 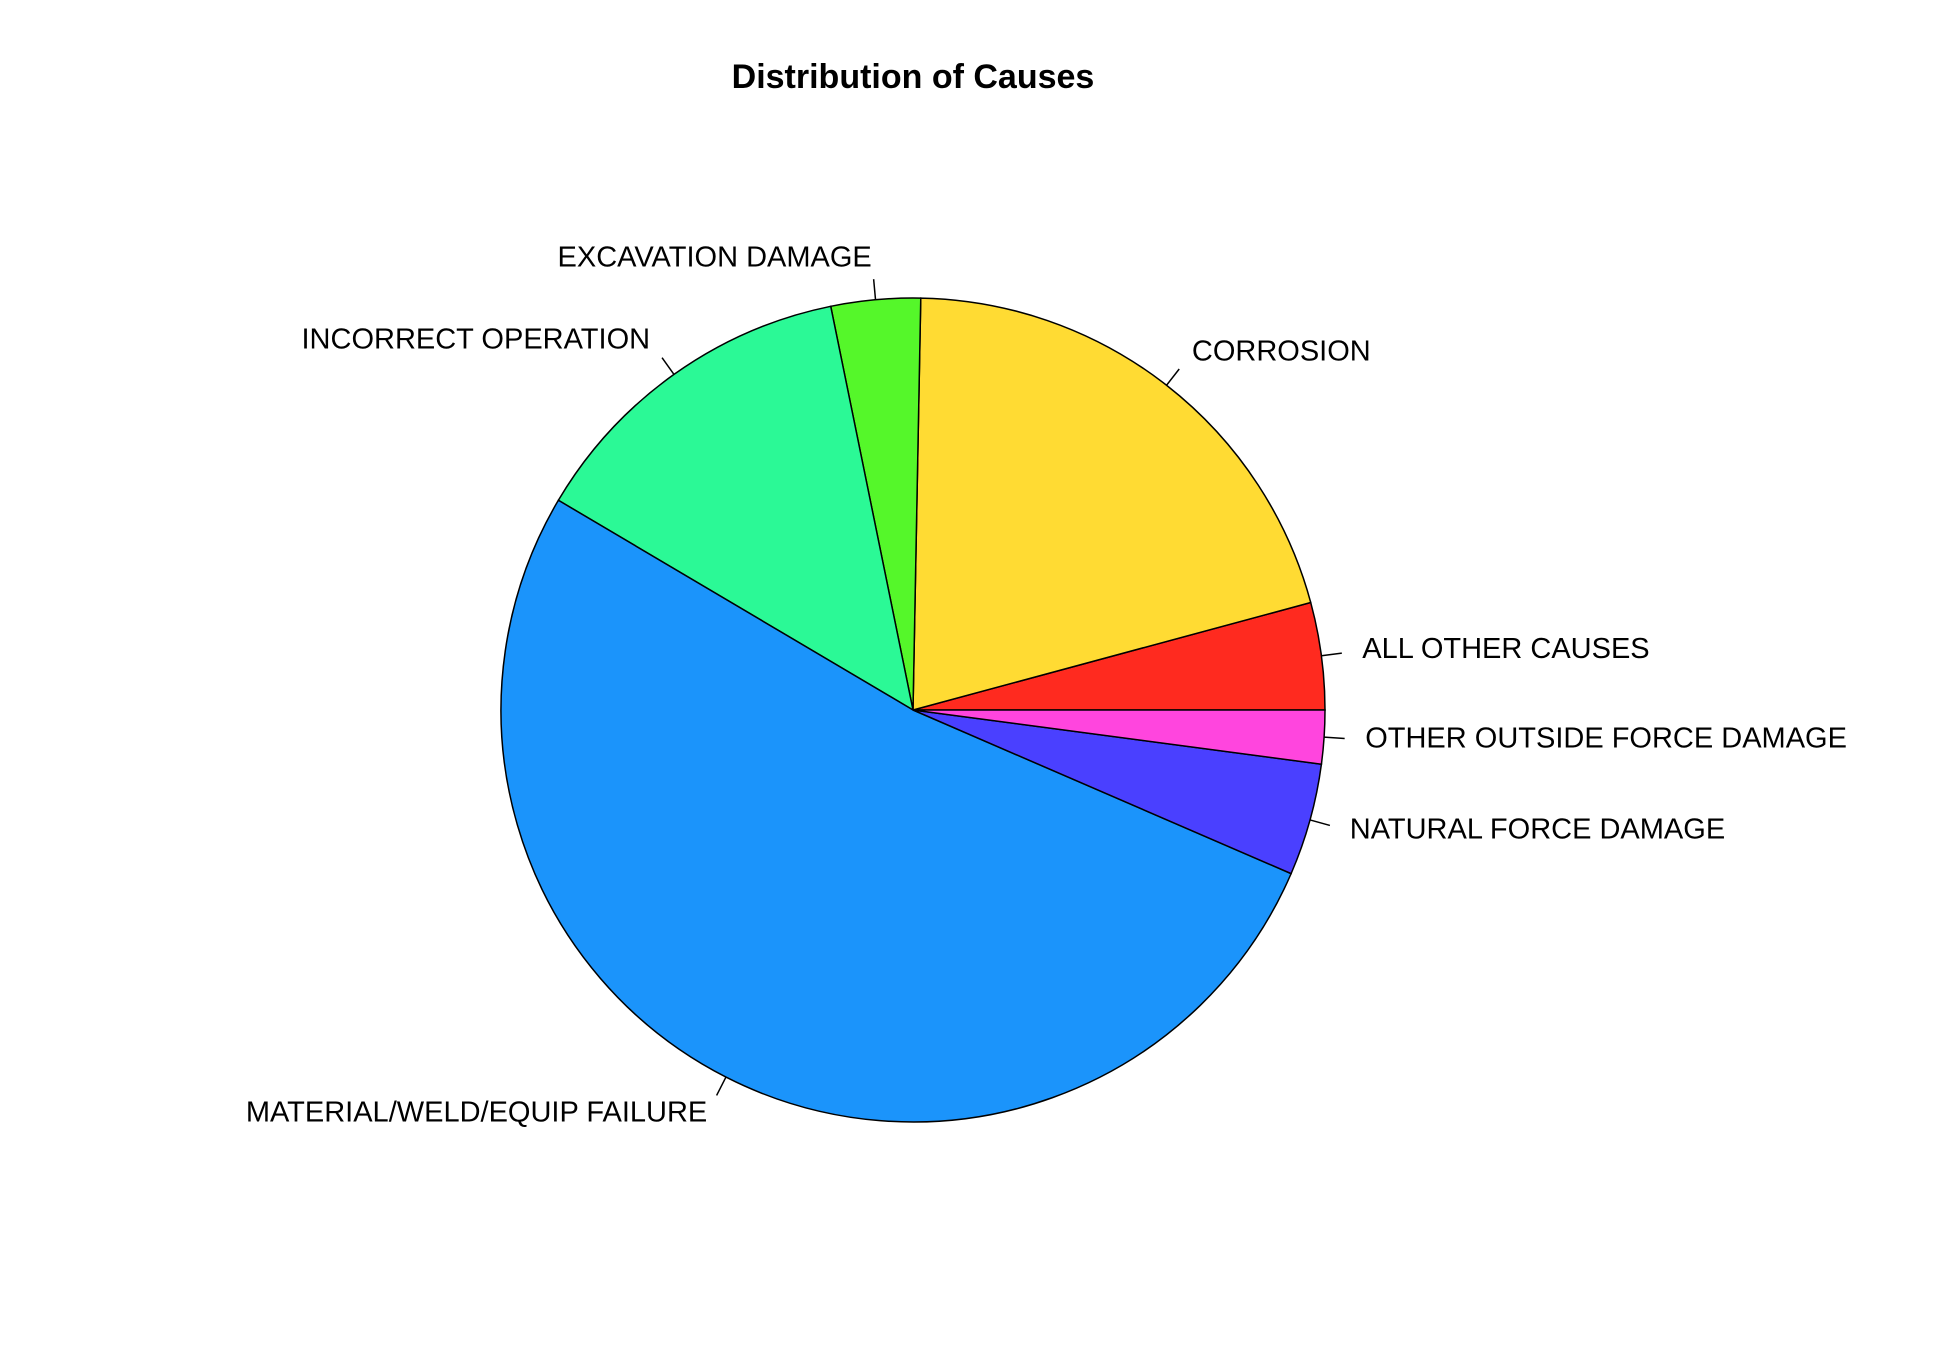 I want to click on leader-line-all-other-causes, so click(x=1331, y=654).